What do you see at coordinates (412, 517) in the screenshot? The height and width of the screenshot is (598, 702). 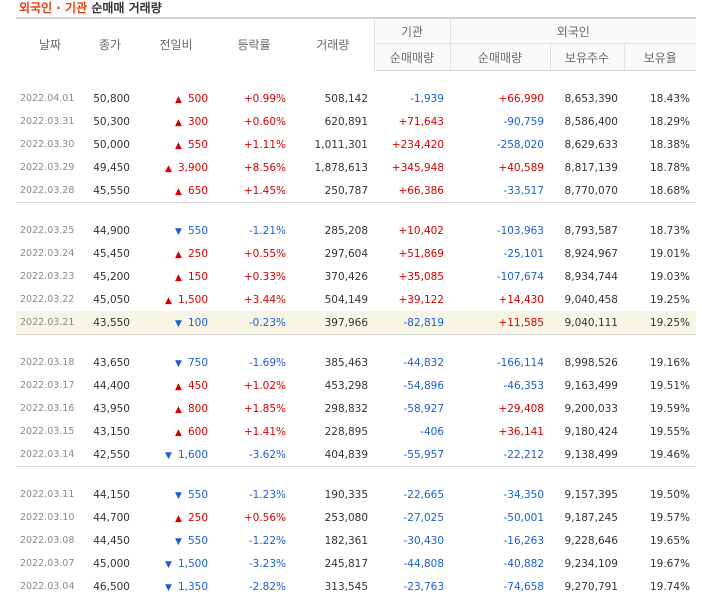 I see `institution-net-cell: -27,025` at bounding box center [412, 517].